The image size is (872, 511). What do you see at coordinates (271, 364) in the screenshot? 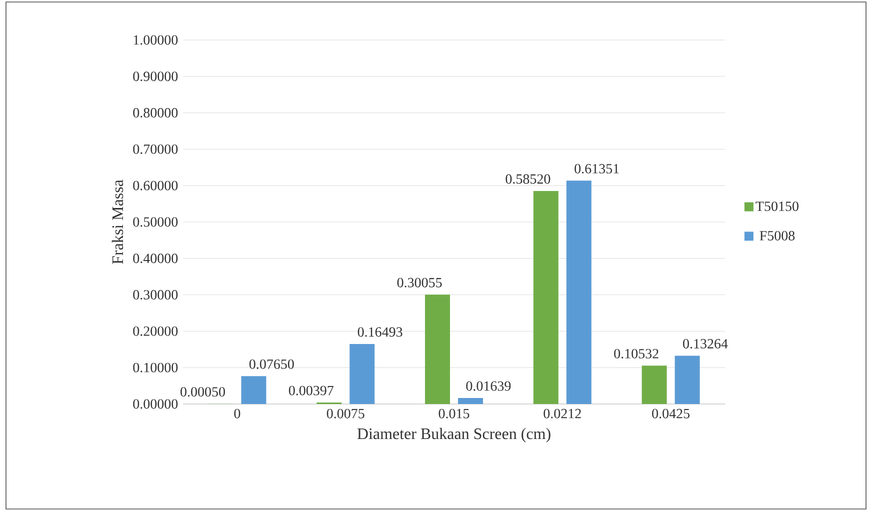
I see `data-label: 0.07650` at bounding box center [271, 364].